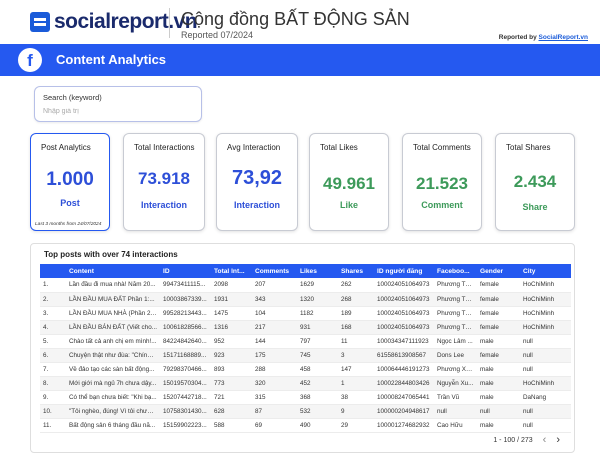 Image resolution: width=600 pixels, height=457 pixels. Describe the element at coordinates (53, 411) in the screenshot. I see `row-number: 10.` at that location.